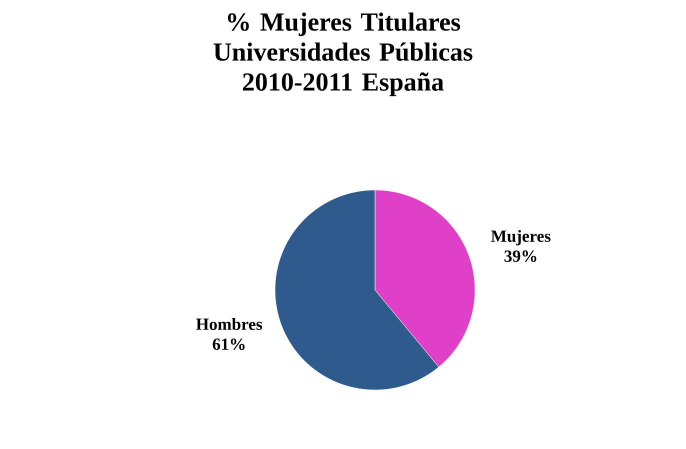 This screenshot has height=449, width=686. What do you see at coordinates (520, 256) in the screenshot?
I see `data-label: 39%` at bounding box center [520, 256].